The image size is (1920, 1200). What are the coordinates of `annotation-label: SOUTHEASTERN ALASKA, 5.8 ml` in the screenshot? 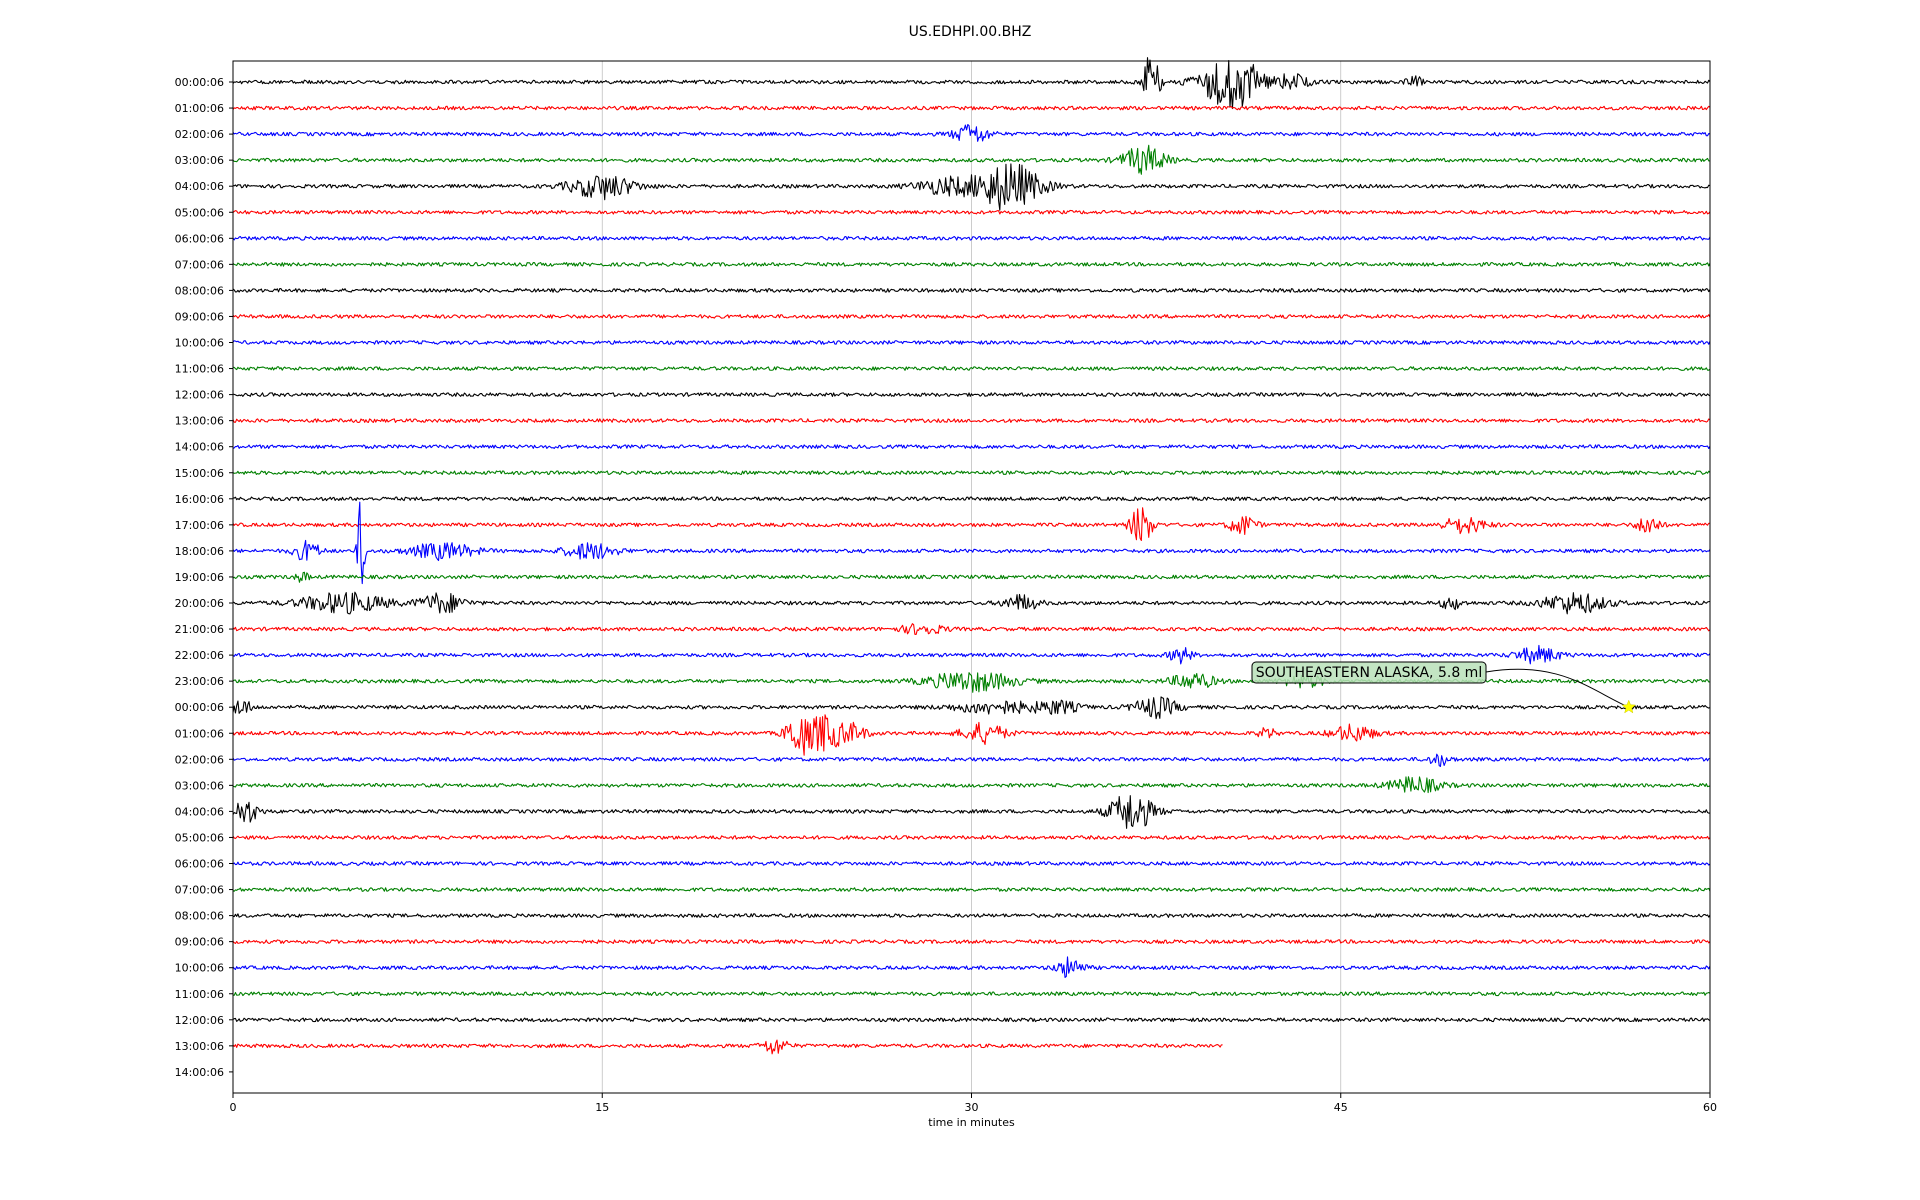 It's located at (1369, 673).